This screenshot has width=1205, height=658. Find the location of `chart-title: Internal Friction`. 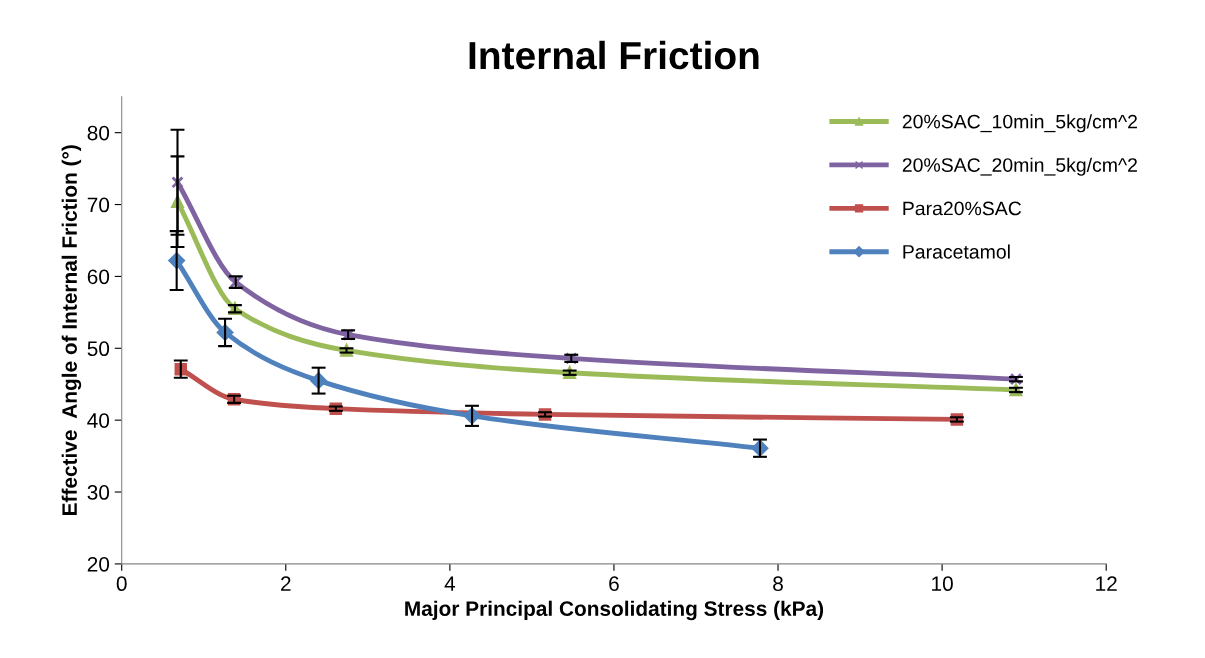

chart-title: Internal Friction is located at coordinates (614, 55).